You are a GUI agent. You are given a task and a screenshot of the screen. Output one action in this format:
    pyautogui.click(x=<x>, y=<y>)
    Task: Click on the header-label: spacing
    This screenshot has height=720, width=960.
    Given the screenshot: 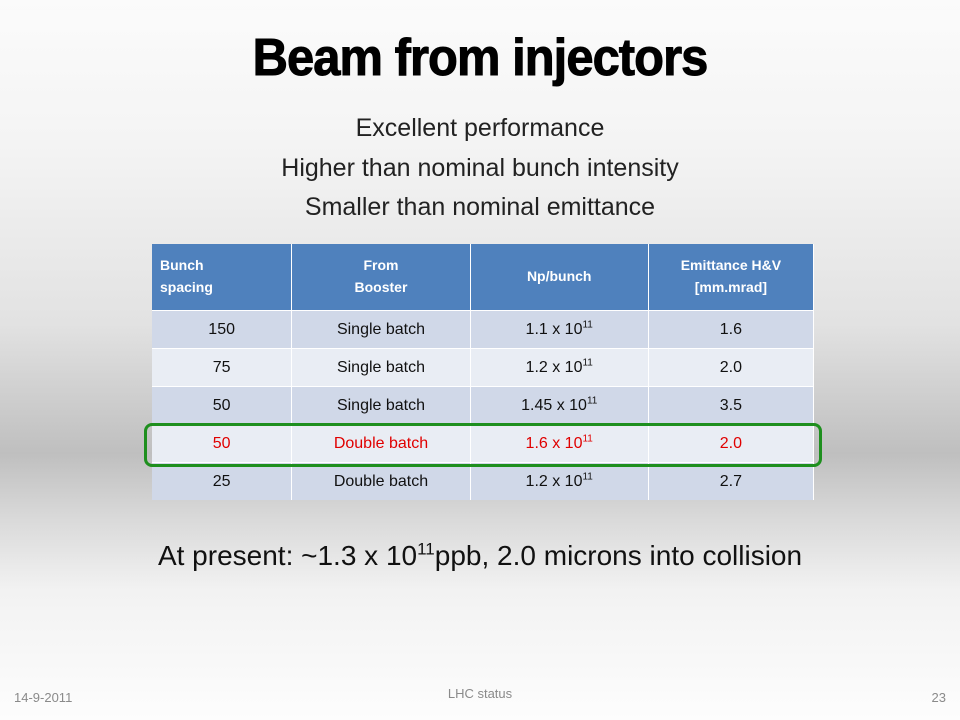 What is the action you would take?
    pyautogui.click(x=186, y=287)
    